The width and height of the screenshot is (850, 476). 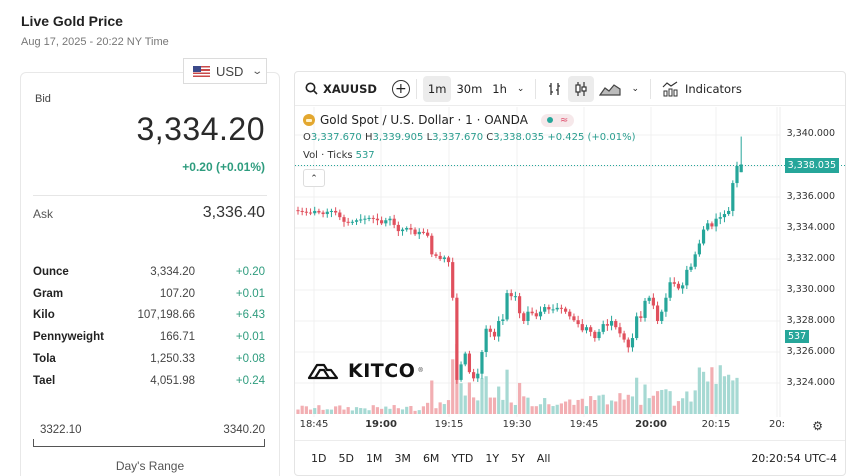 I want to click on x-tick: 19:00, so click(x=381, y=424).